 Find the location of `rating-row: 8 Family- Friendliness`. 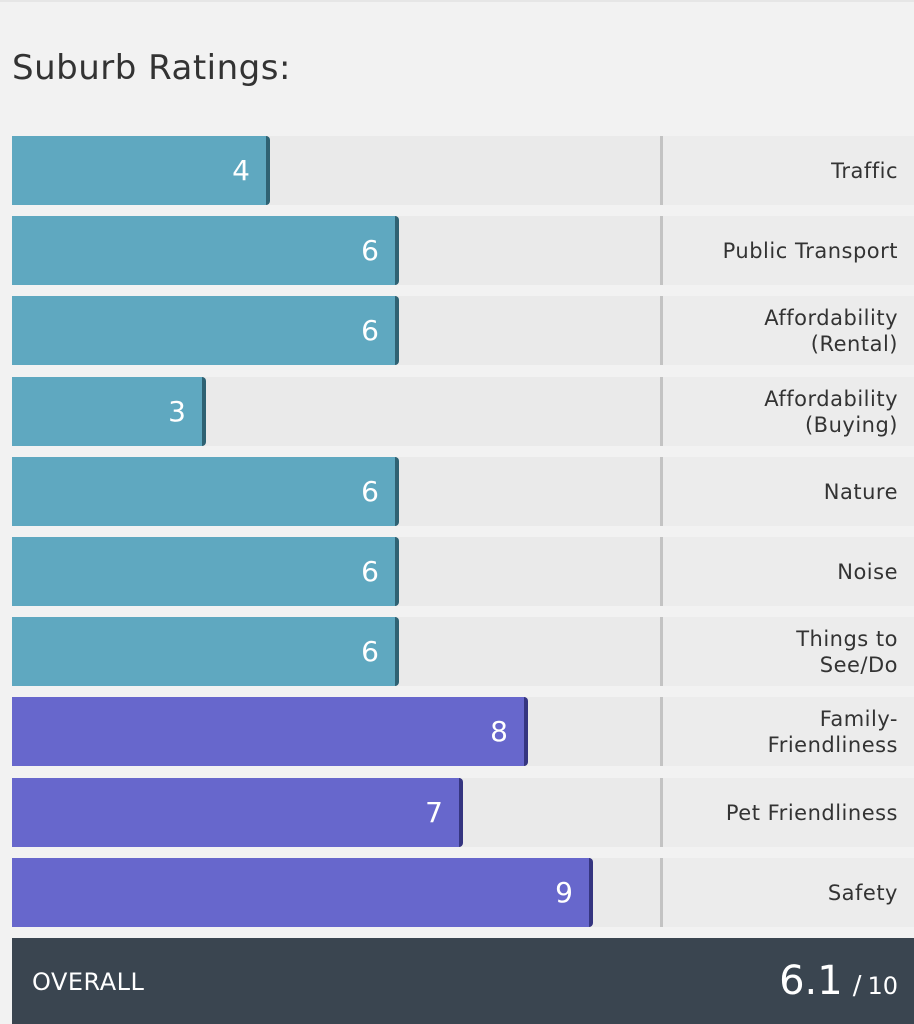

rating-row: 8 Family- Friendliness is located at coordinates (463, 731).